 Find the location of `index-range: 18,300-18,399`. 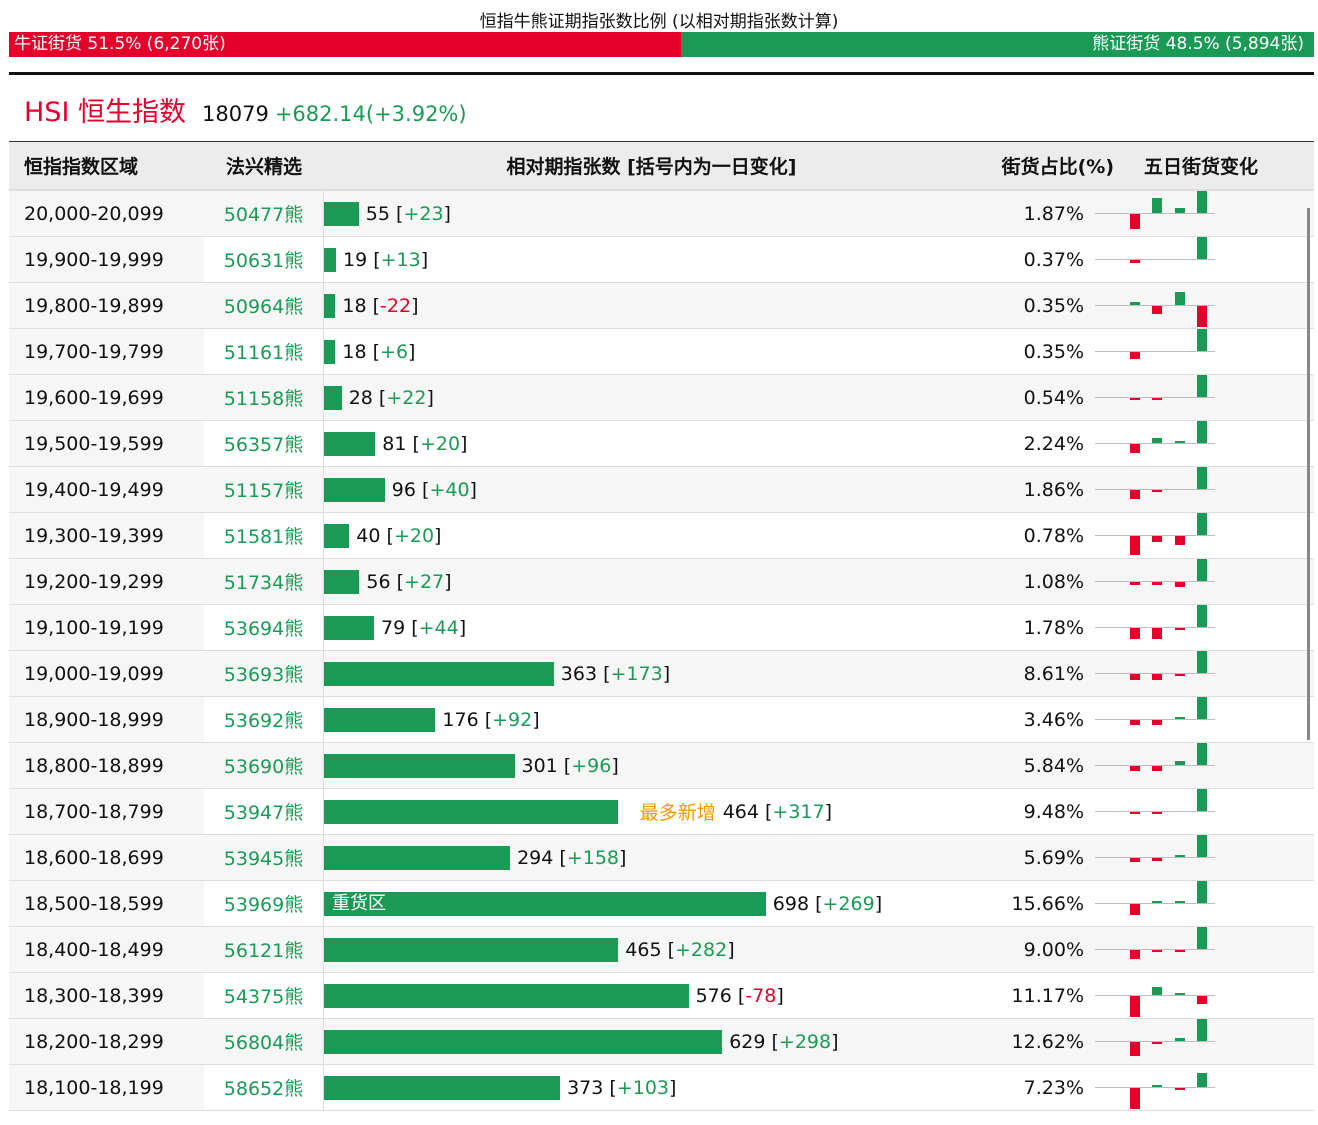

index-range: 18,300-18,399 is located at coordinates (106, 995).